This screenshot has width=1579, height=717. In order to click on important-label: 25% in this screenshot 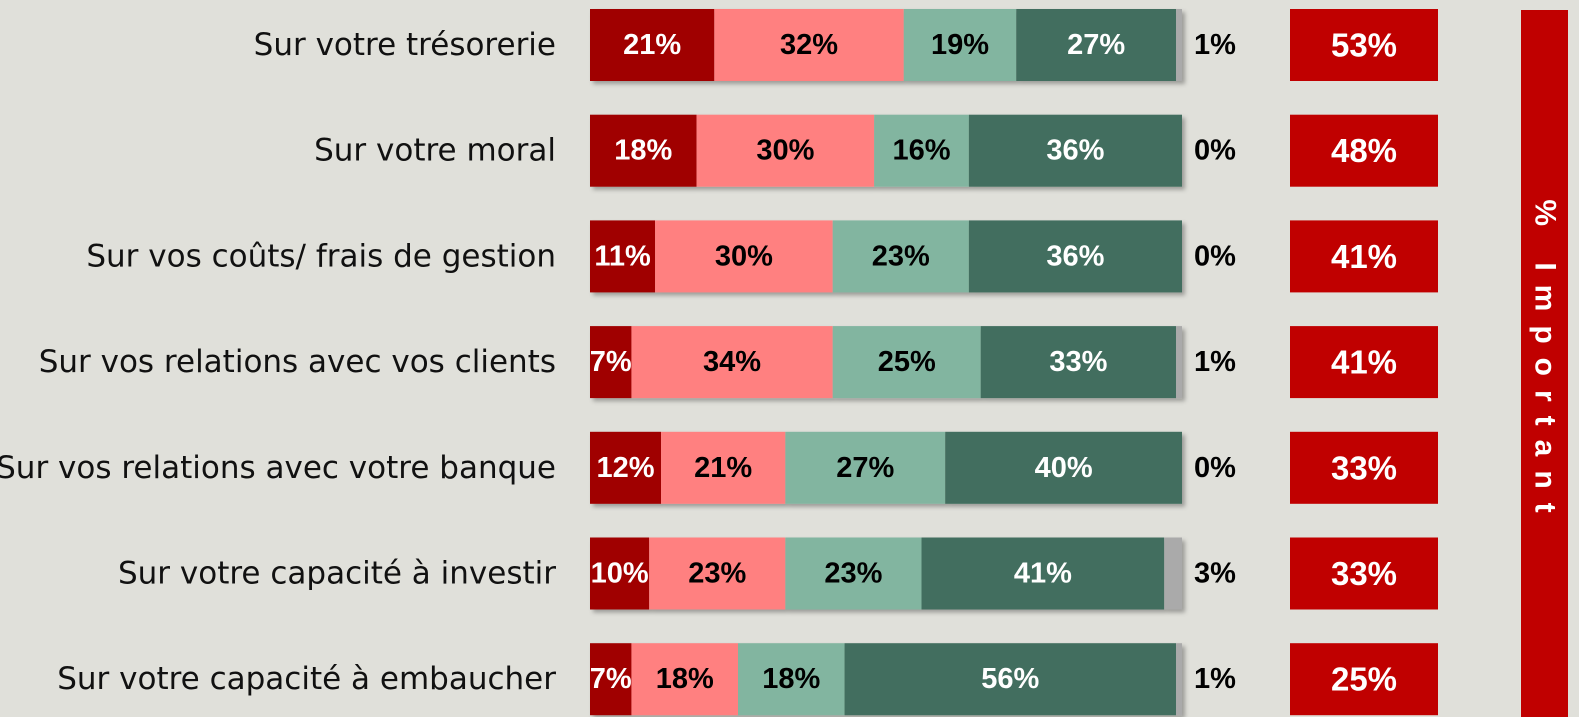, I will do `click(1364, 679)`.